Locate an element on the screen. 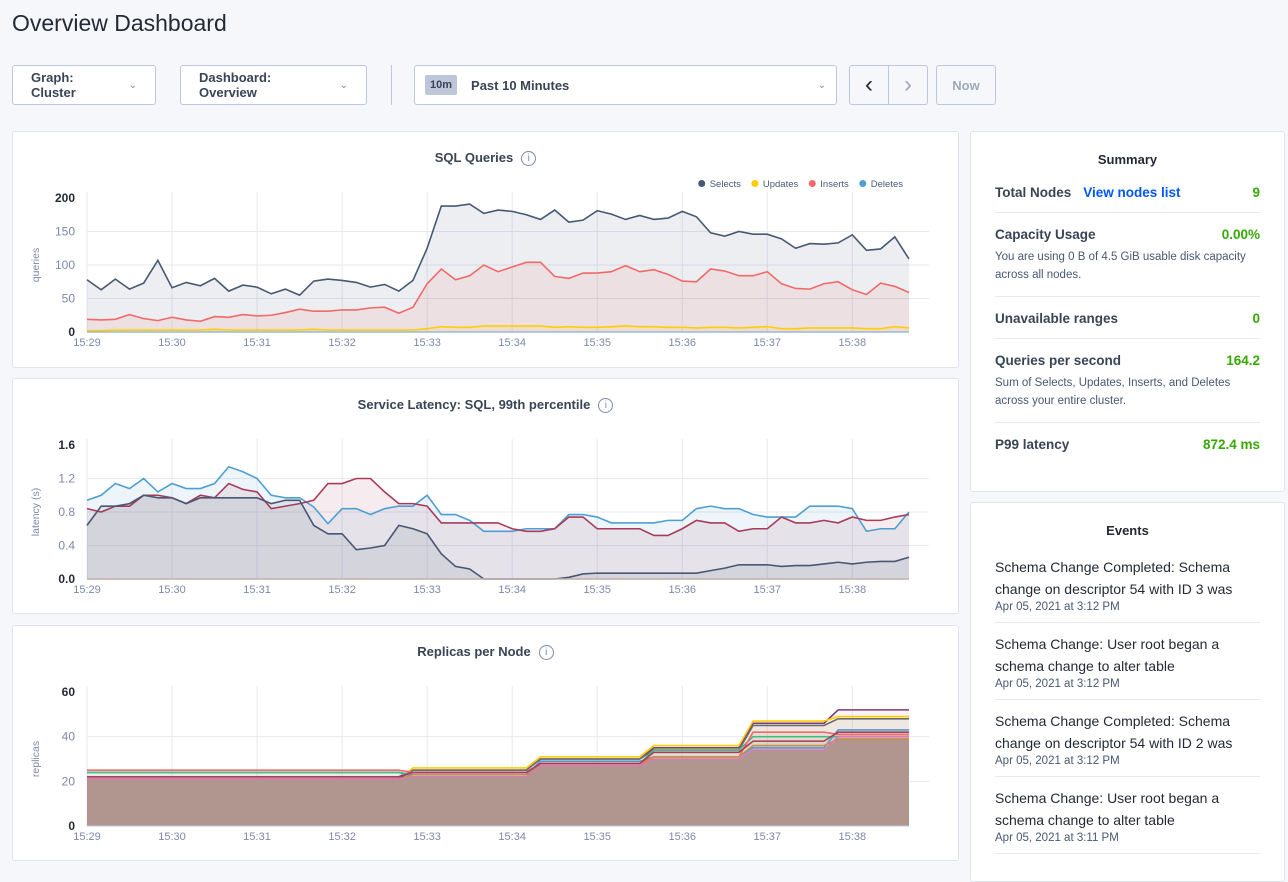  qps-value: 164.2 is located at coordinates (1243, 360).